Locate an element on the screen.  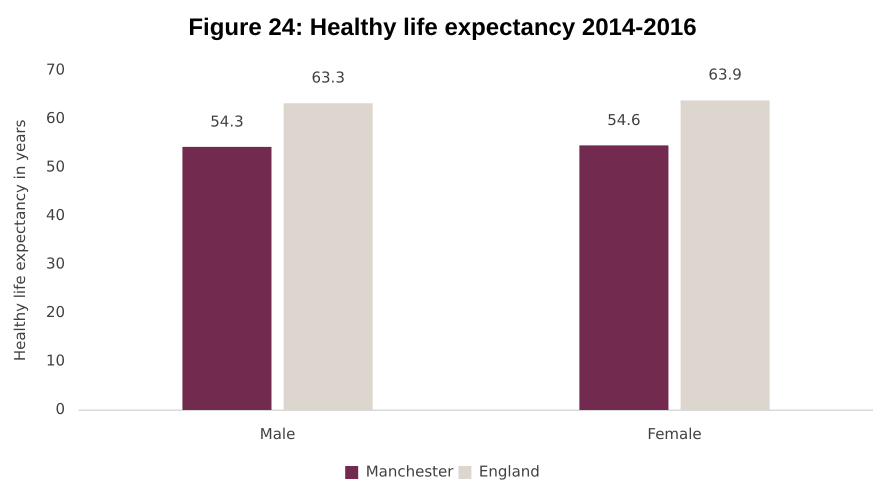
y-axis-title: Healthy life expectancy in years is located at coordinates (19, 240).